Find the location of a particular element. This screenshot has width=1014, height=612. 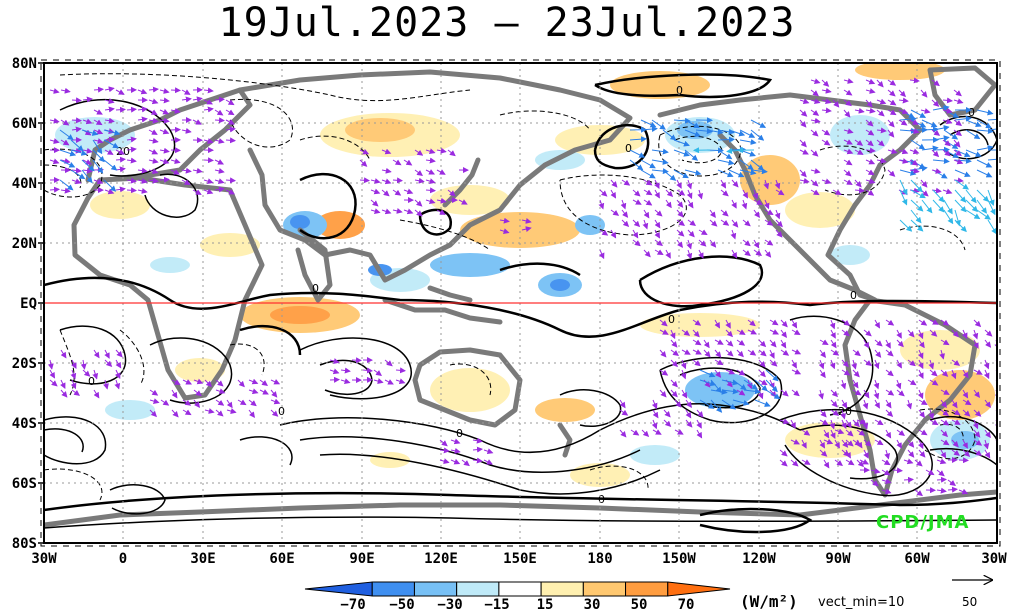

lon-label: 120E is located at coordinates (441, 559).